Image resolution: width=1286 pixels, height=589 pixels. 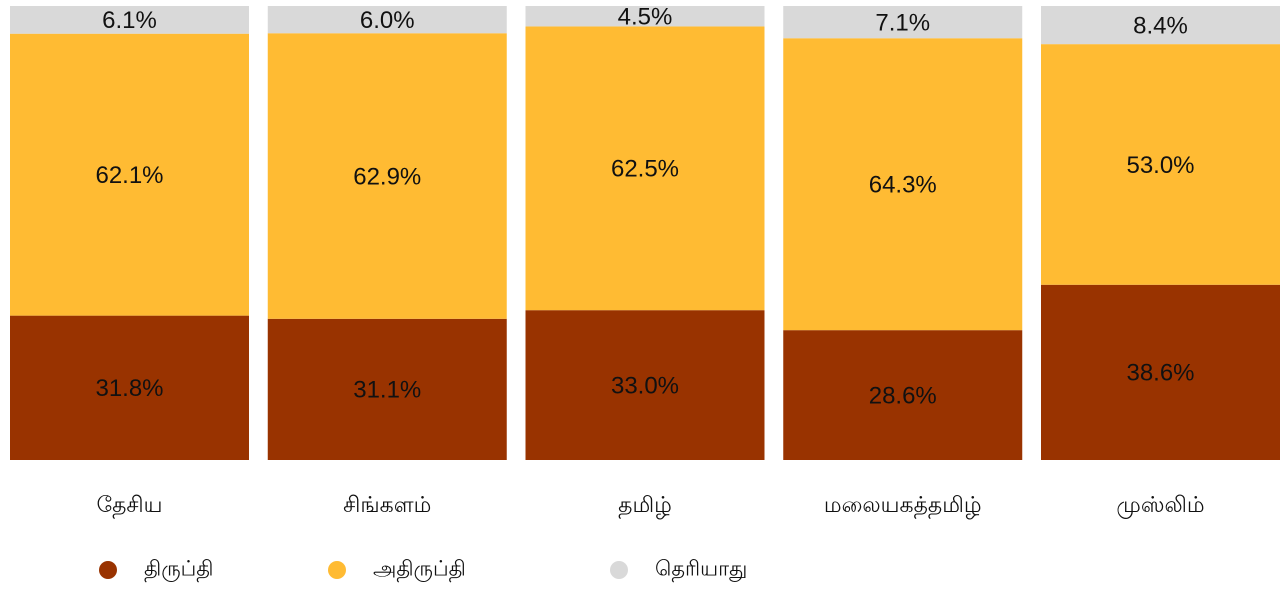 I want to click on value-label: 31.8%, so click(x=129, y=388).